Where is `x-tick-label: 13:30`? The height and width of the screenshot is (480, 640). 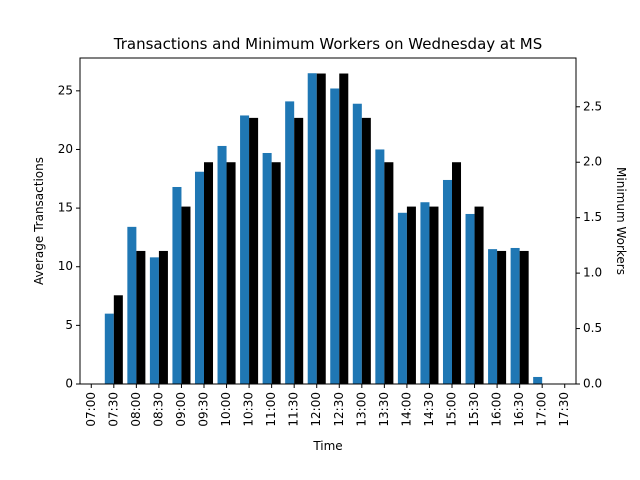 x-tick-label: 13:30 is located at coordinates (384, 409).